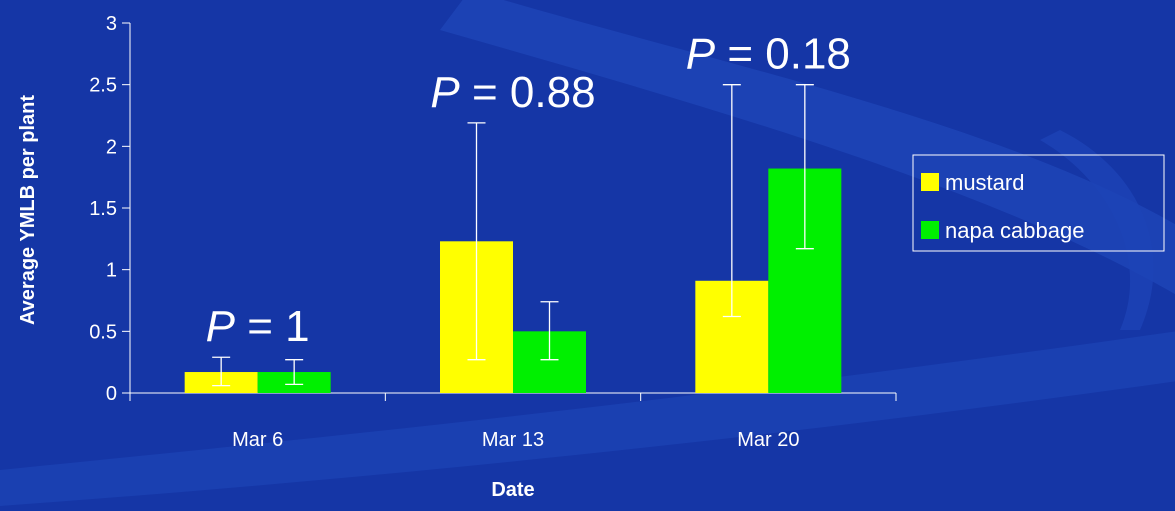 The width and height of the screenshot is (1175, 511). What do you see at coordinates (111, 24) in the screenshot?
I see `y-tick-label: 3` at bounding box center [111, 24].